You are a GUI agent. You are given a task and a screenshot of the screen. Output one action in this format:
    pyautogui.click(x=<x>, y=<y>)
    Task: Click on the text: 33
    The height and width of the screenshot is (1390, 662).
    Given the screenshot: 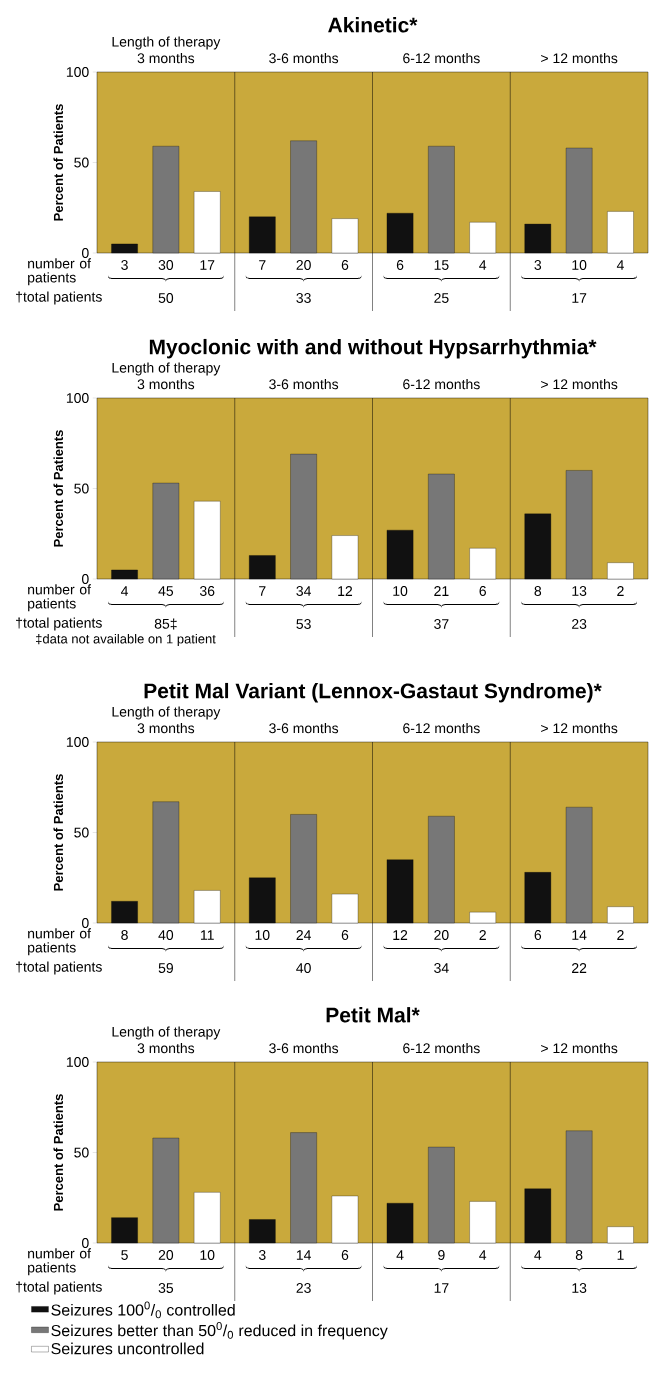 What is the action you would take?
    pyautogui.click(x=303, y=298)
    